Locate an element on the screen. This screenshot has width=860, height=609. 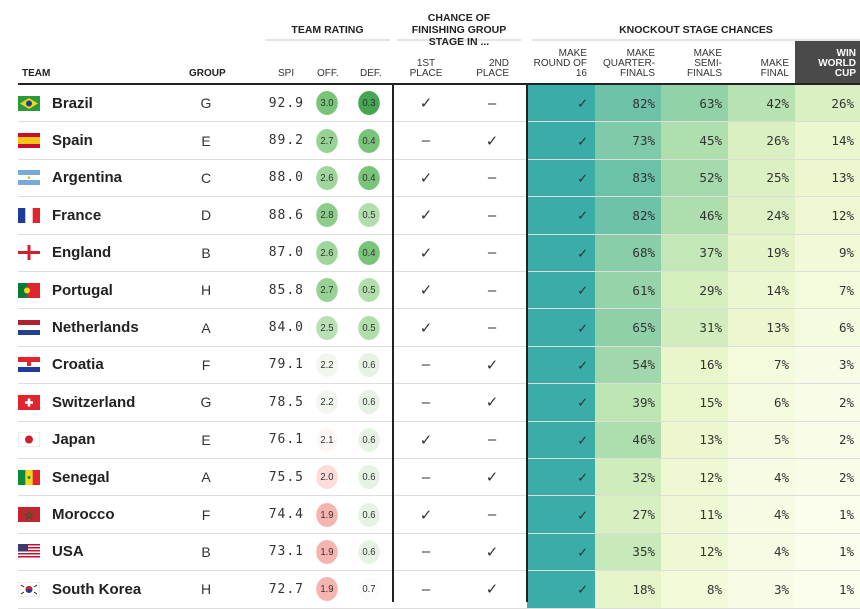
spi-cell: 84.0 is located at coordinates (286, 328).